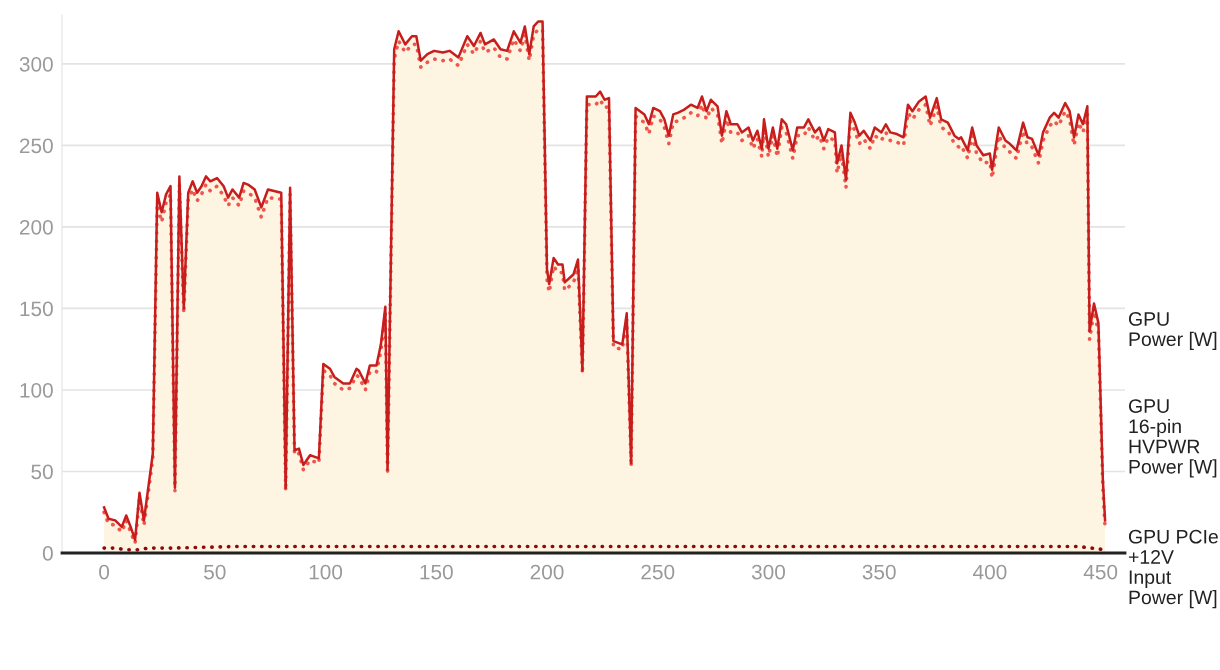 Image resolution: width=1220 pixels, height=670 pixels. I want to click on x-tick-label: 100, so click(326, 572).